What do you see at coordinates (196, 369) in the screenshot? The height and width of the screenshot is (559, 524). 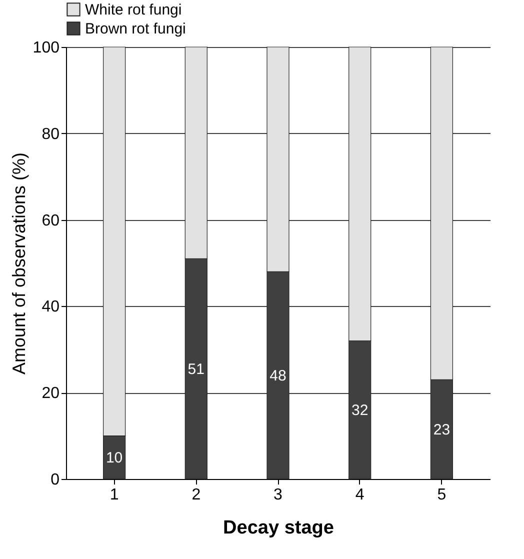 I see `data-label: 51` at bounding box center [196, 369].